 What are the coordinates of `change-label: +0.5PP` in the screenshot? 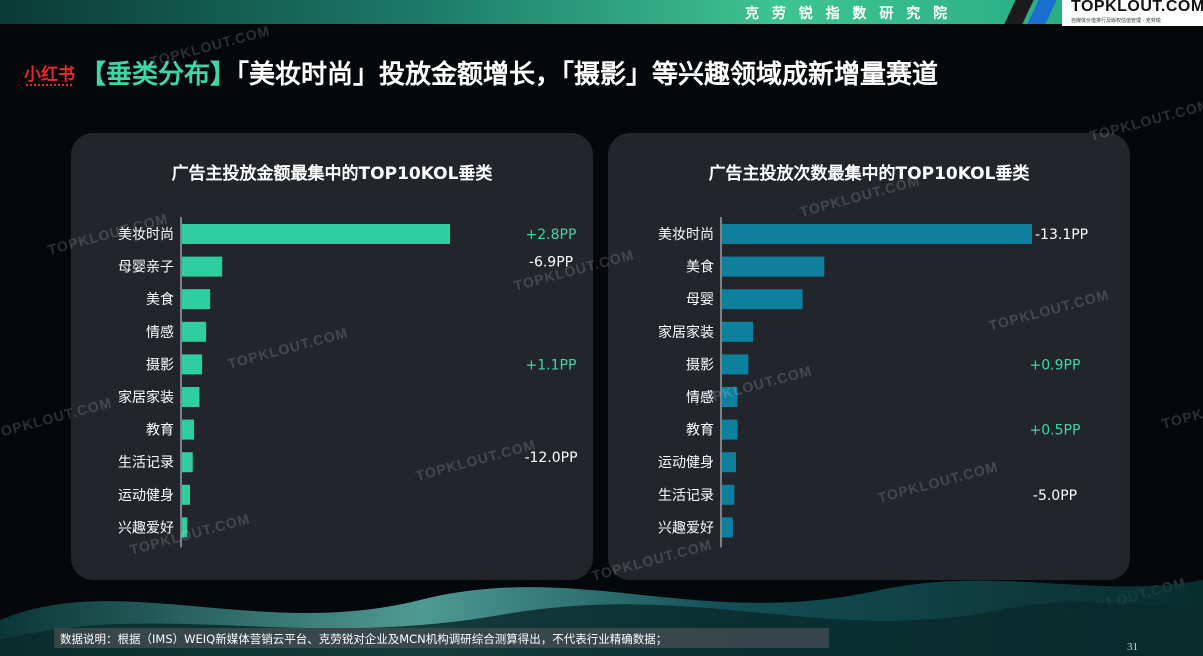 It's located at (1055, 431).